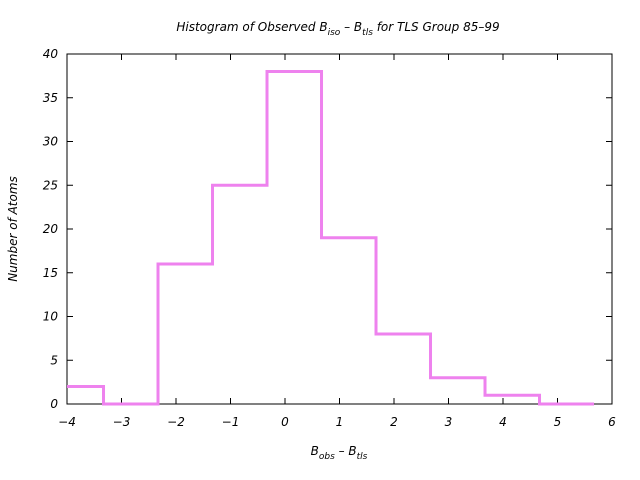 The width and height of the screenshot is (640, 480). Describe the element at coordinates (50, 185) in the screenshot. I see `y-tick-label: 25` at that location.